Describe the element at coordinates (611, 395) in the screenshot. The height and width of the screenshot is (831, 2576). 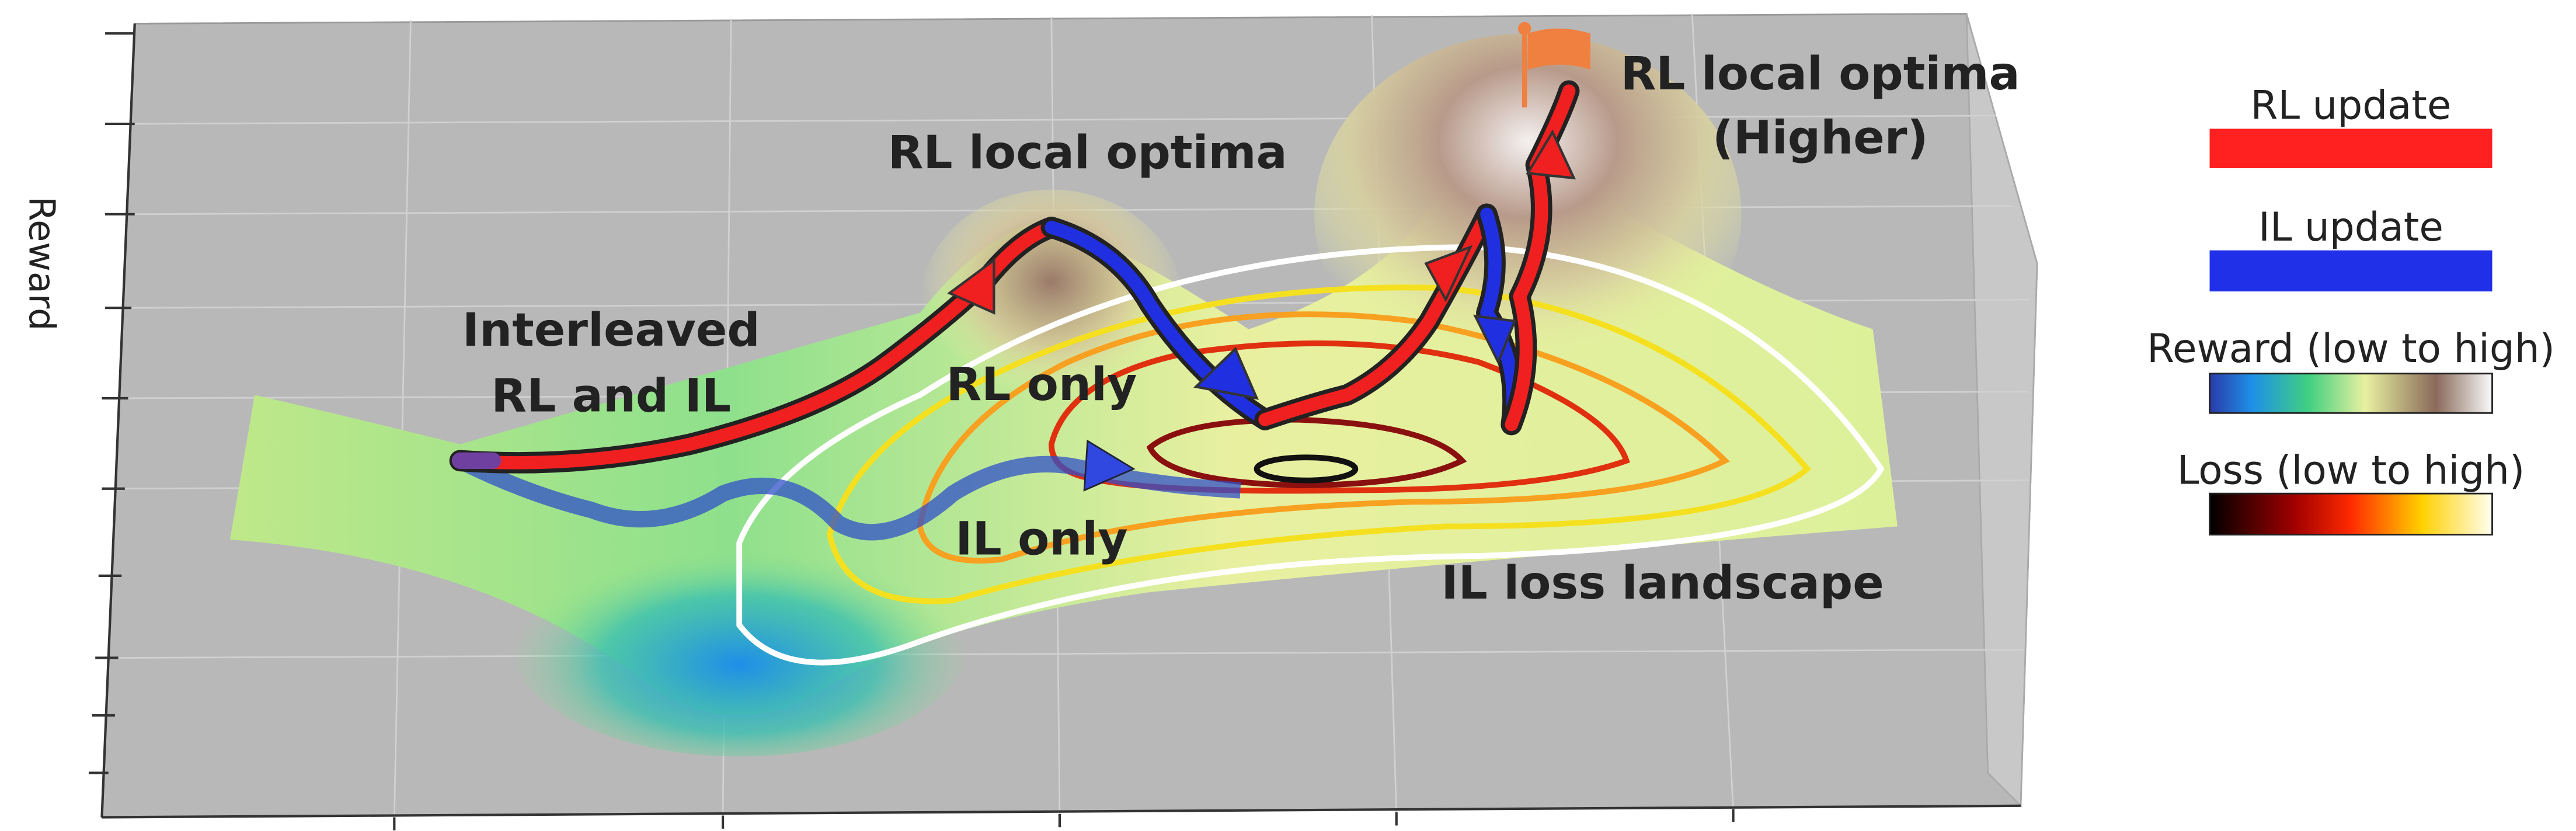
I see `annotation: RL and IL` at that location.